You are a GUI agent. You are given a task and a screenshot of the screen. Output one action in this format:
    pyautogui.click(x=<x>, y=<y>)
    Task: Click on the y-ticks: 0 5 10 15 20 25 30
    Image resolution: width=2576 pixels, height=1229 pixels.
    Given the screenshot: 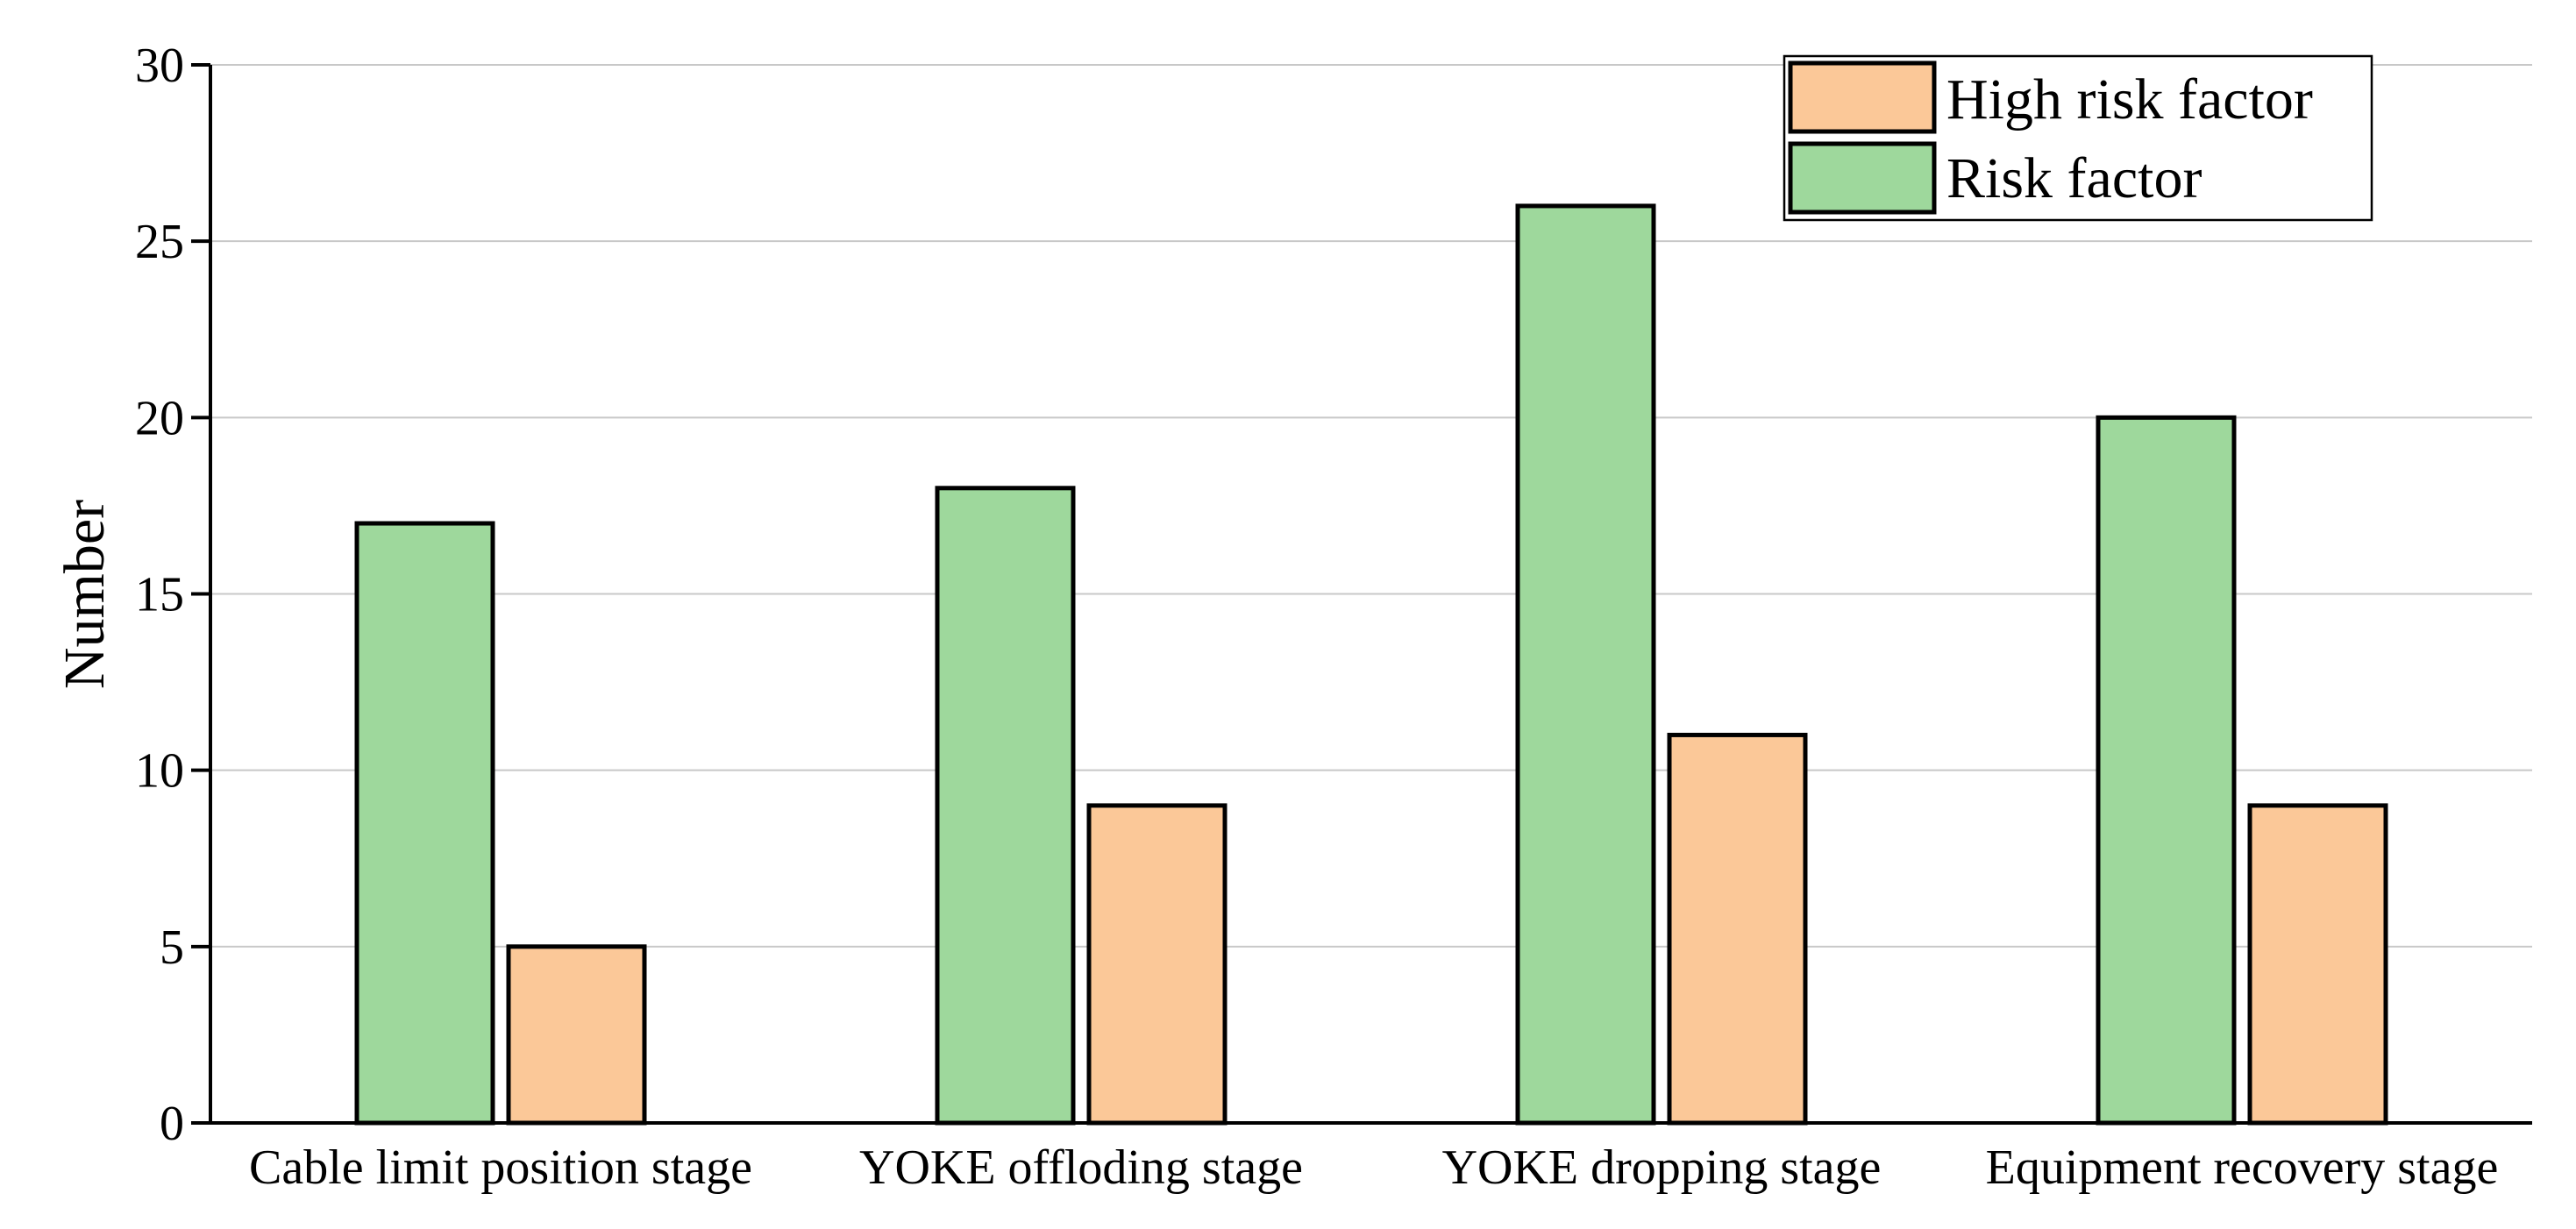 What is the action you would take?
    pyautogui.click(x=172, y=595)
    